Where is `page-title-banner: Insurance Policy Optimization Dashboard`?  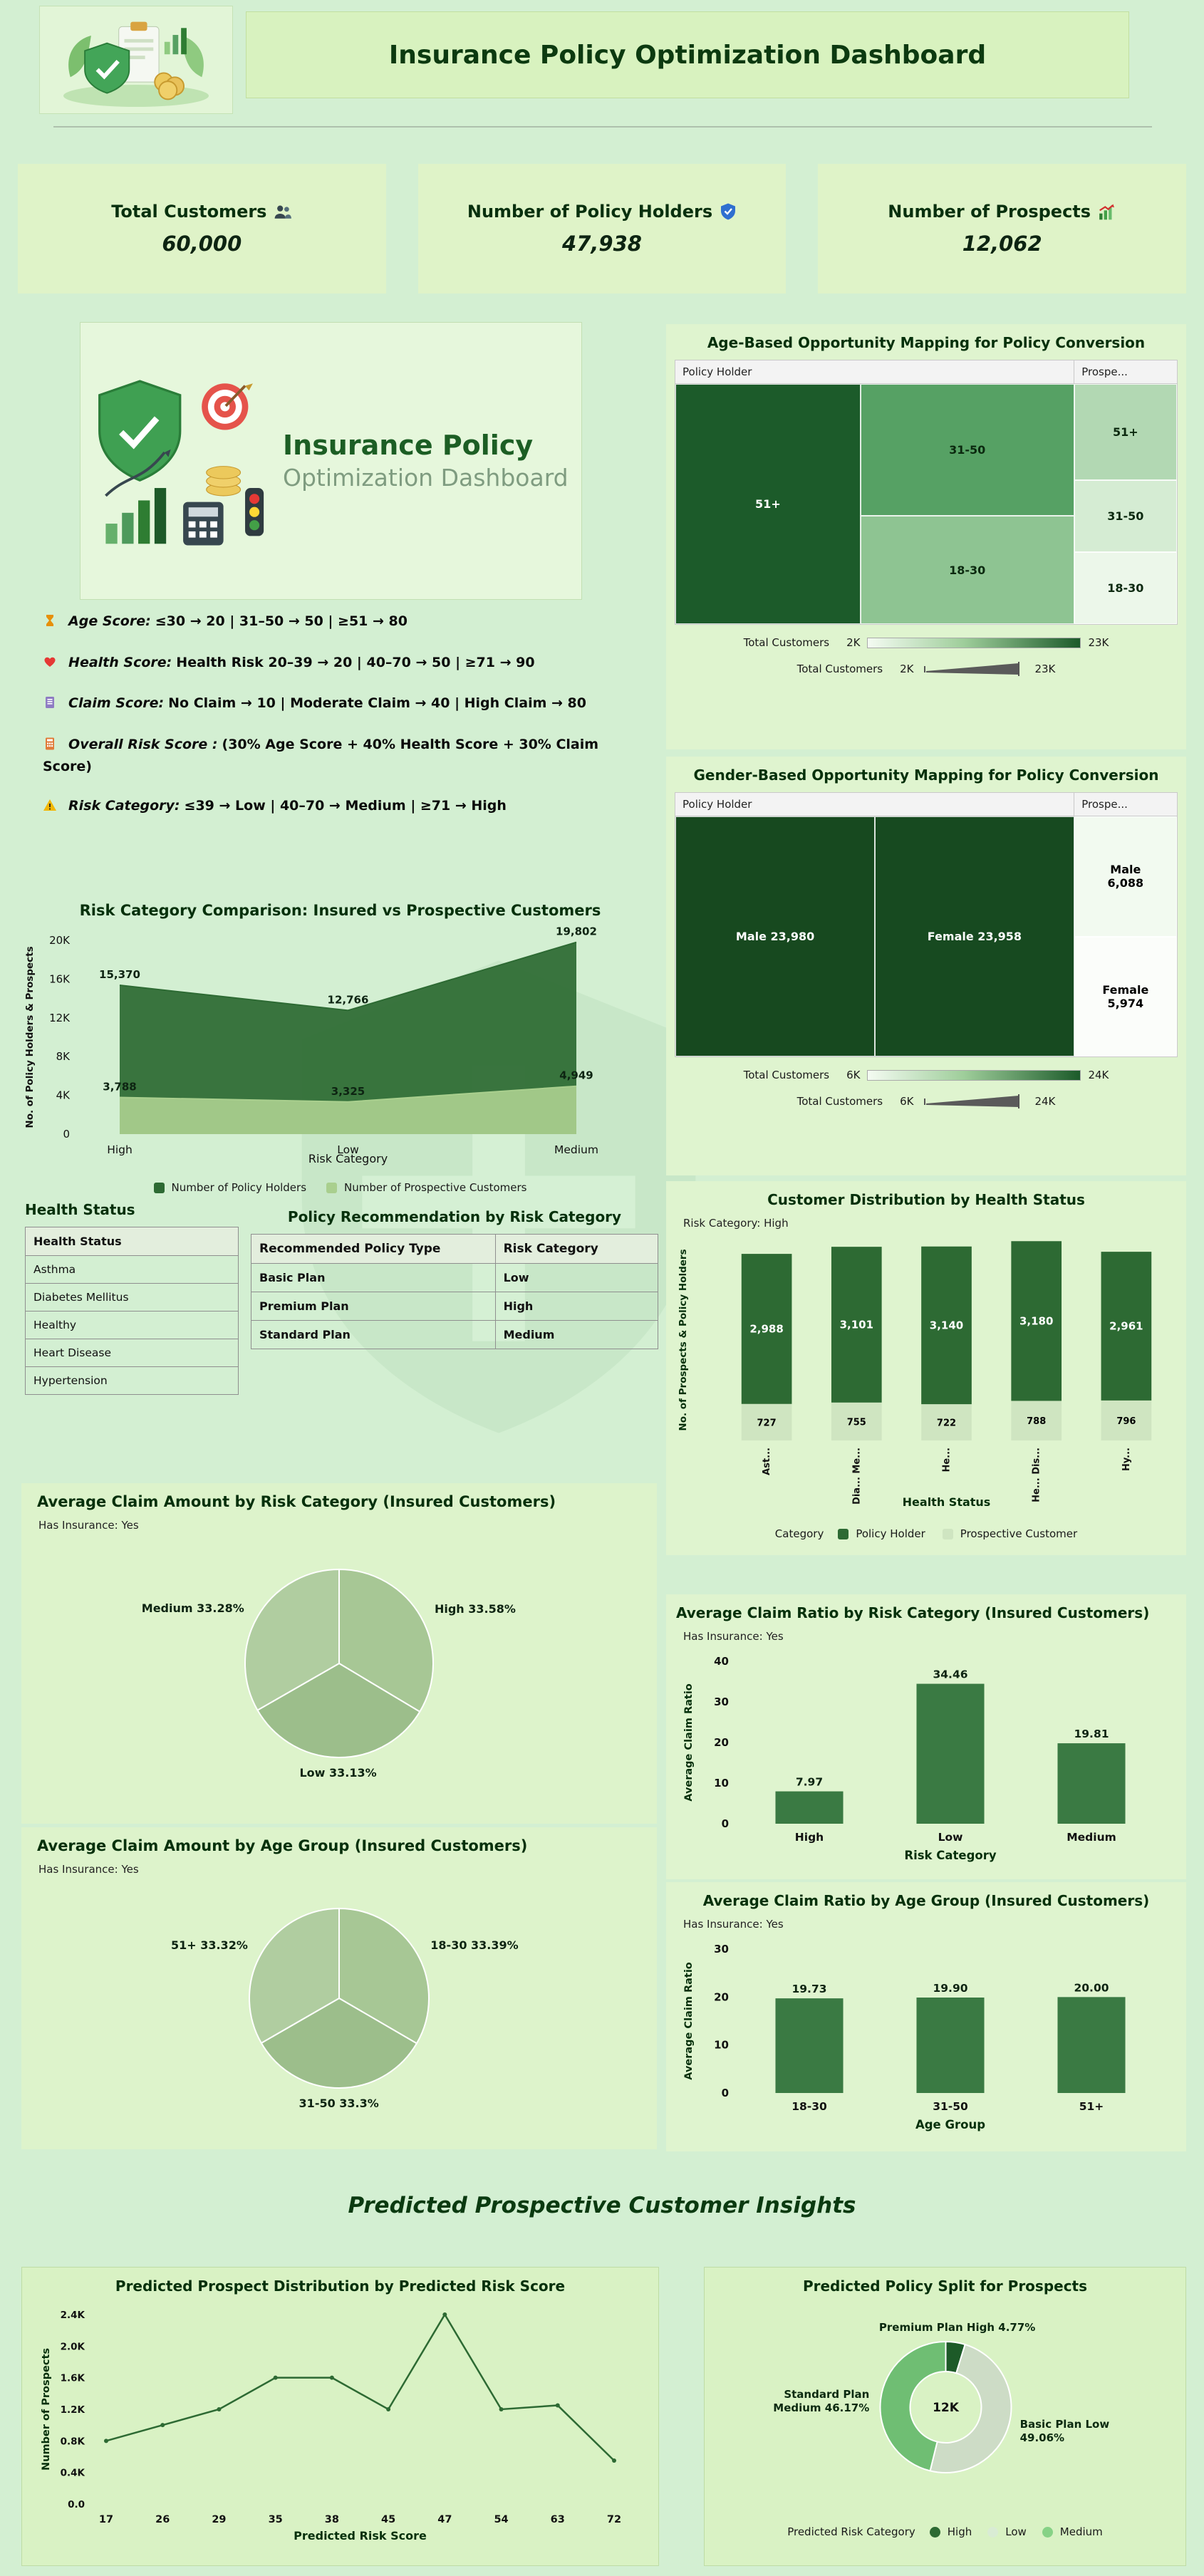 page-title-banner: Insurance Policy Optimization Dashboard is located at coordinates (687, 54).